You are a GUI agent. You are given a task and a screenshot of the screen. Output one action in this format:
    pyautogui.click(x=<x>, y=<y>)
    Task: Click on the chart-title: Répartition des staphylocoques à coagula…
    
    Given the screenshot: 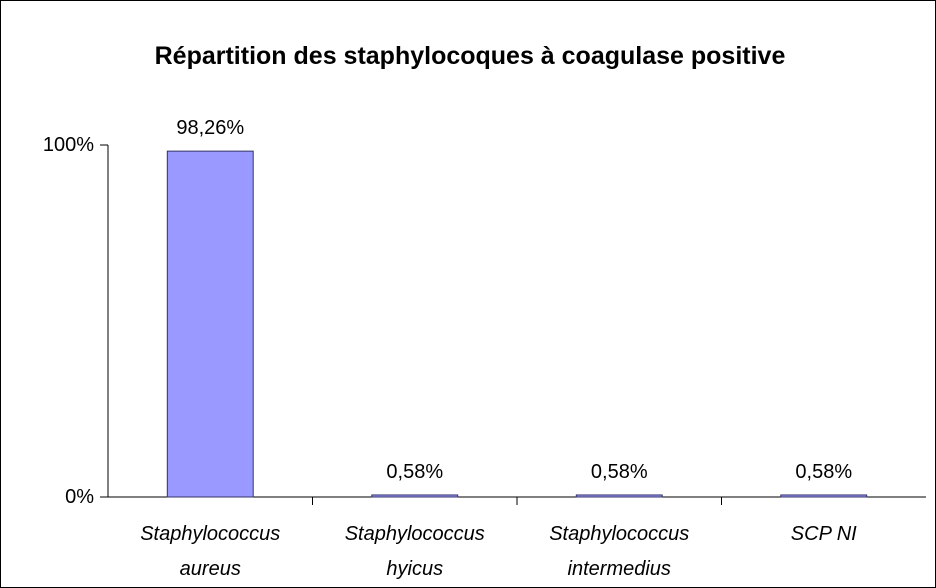 What is the action you would take?
    pyautogui.click(x=470, y=56)
    